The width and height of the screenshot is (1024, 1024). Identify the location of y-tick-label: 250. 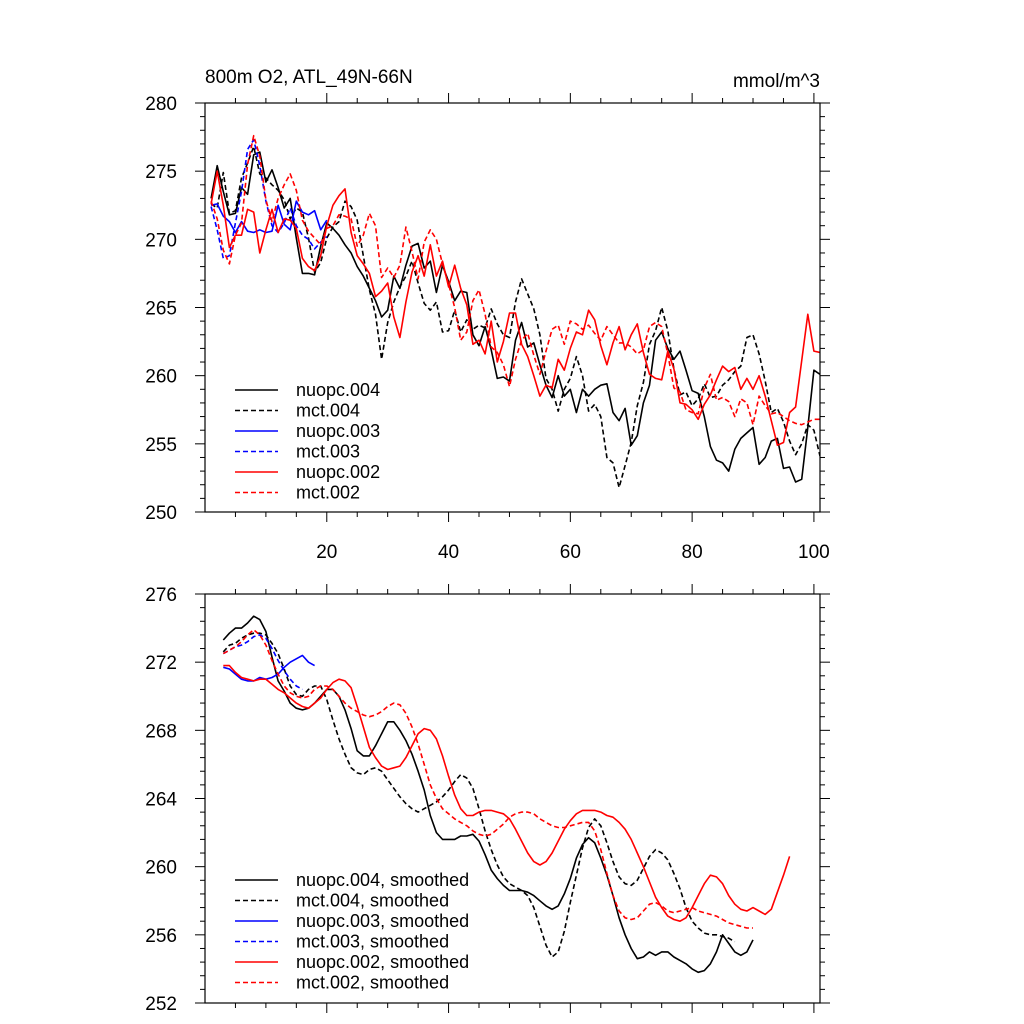
(161, 513).